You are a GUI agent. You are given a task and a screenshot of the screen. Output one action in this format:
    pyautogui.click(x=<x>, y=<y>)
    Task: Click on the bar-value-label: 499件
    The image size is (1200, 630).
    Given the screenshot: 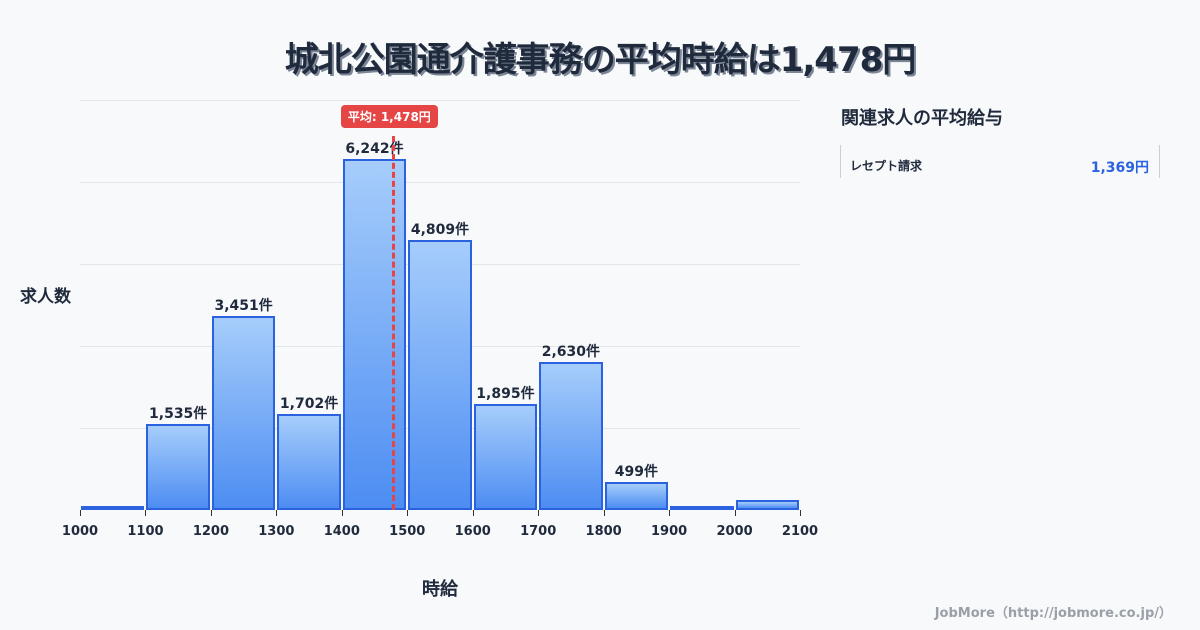 What is the action you would take?
    pyautogui.click(x=636, y=471)
    